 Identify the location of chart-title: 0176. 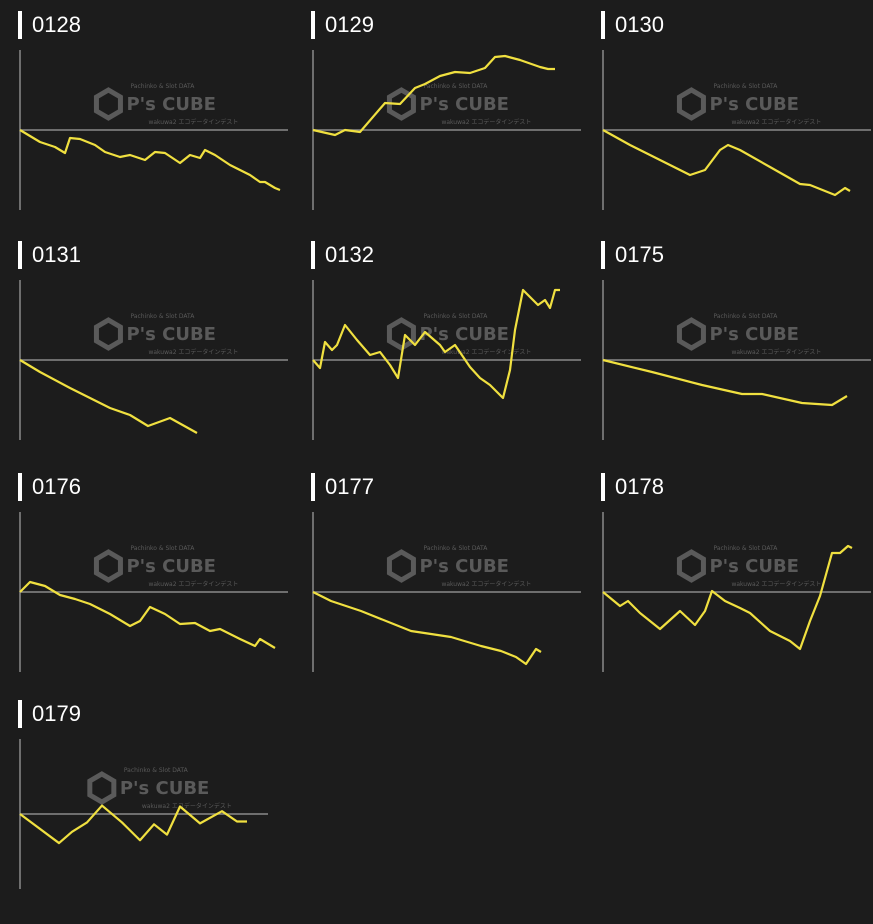
(49, 487).